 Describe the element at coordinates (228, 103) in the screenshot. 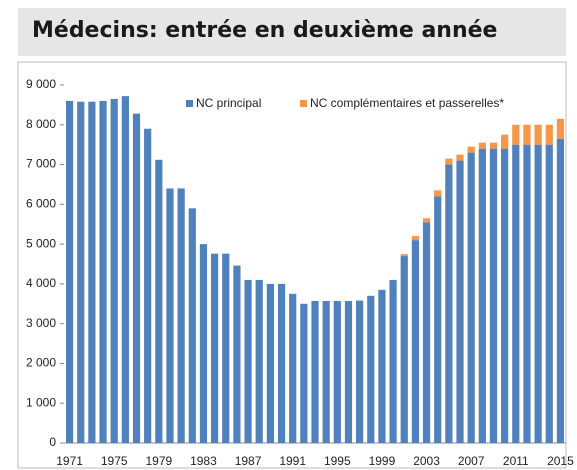

I see `legend-label: NC principal` at that location.